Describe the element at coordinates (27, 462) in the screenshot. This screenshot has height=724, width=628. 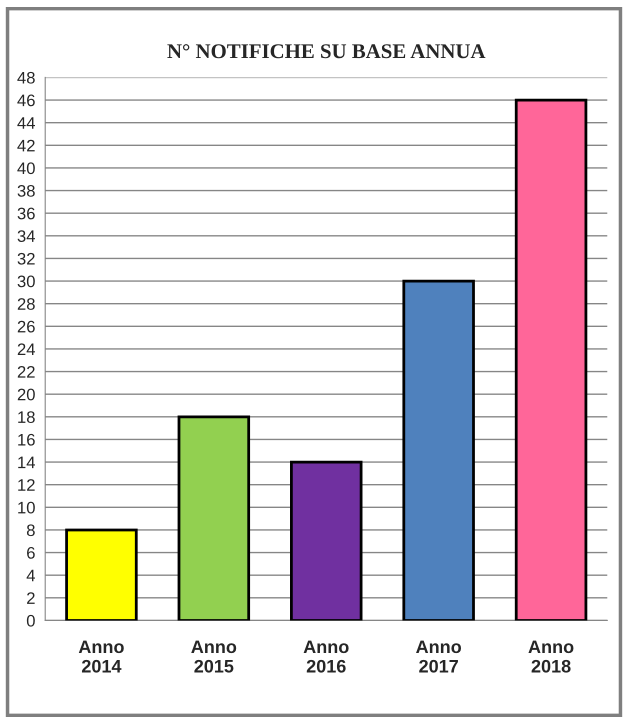
I see `y-tick-label: 14` at that location.